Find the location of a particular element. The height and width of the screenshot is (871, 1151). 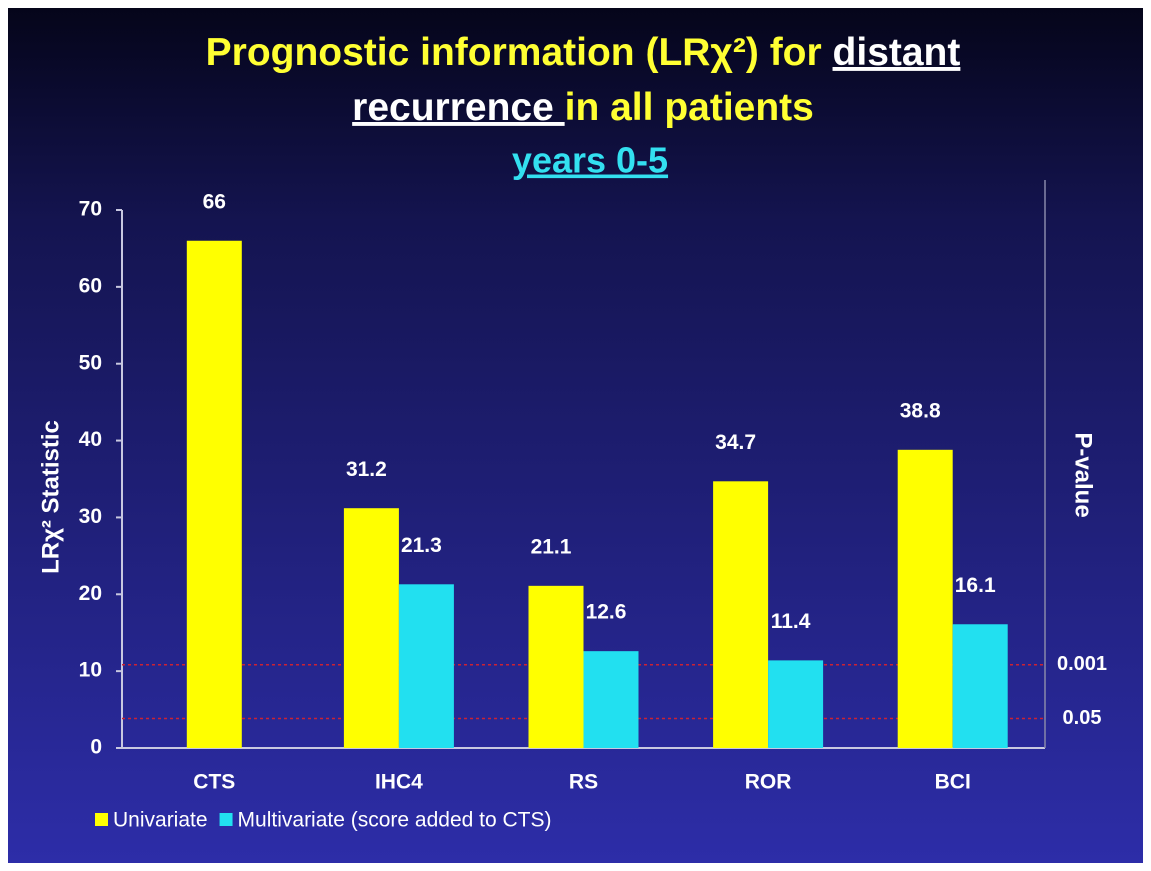

x-tick-label: CTS is located at coordinates (214, 782).